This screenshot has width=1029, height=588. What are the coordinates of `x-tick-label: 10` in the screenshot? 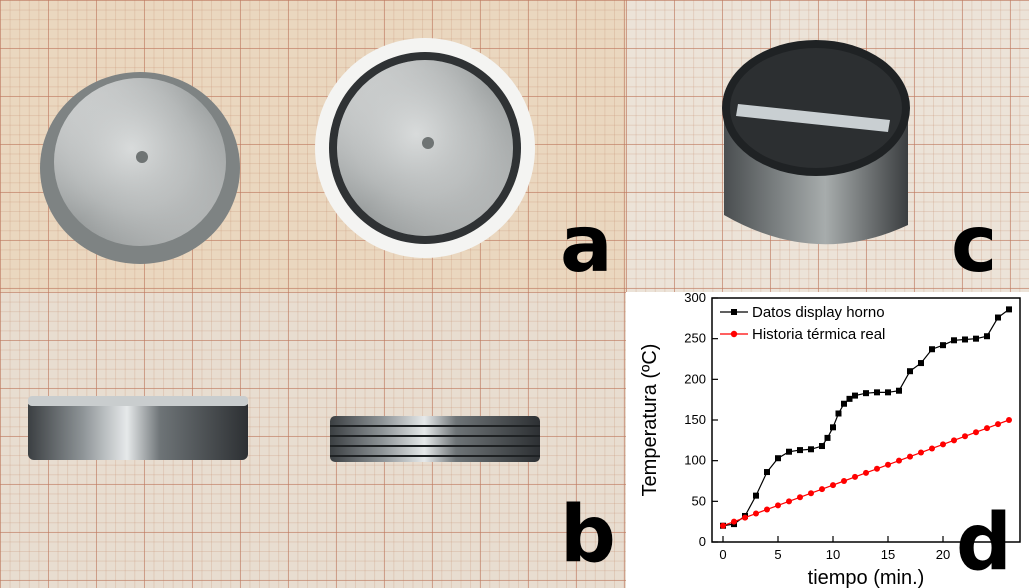 It's located at (833, 554).